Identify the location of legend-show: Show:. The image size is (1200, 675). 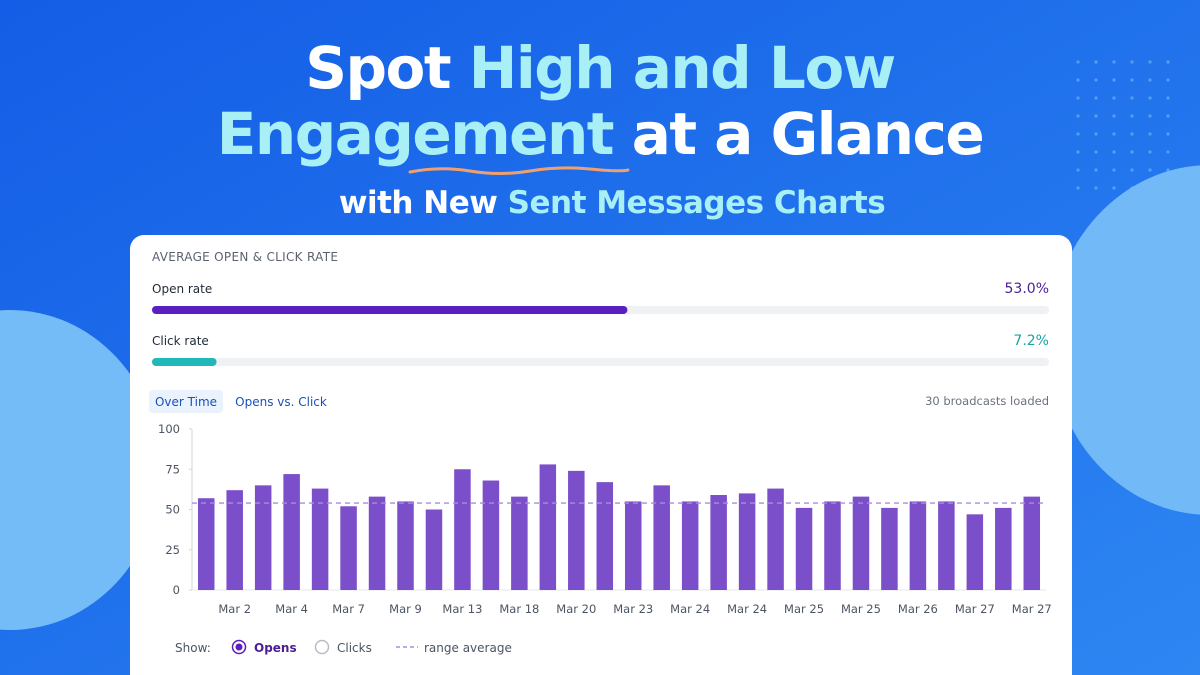
(193, 648).